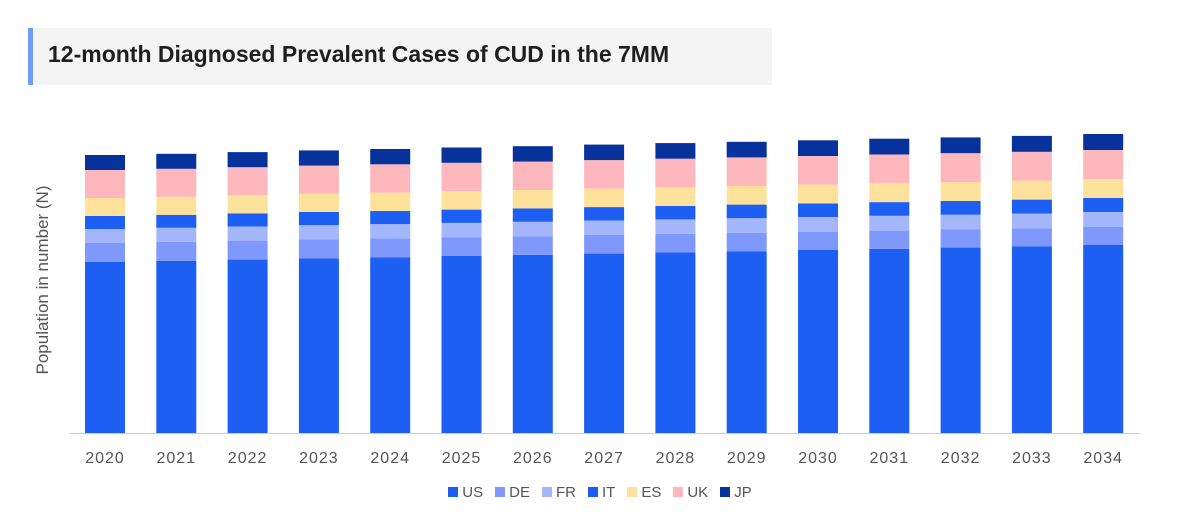 Image resolution: width=1200 pixels, height=530 pixels. What do you see at coordinates (818, 148) in the screenshot?
I see `bar-JP-2030` at bounding box center [818, 148].